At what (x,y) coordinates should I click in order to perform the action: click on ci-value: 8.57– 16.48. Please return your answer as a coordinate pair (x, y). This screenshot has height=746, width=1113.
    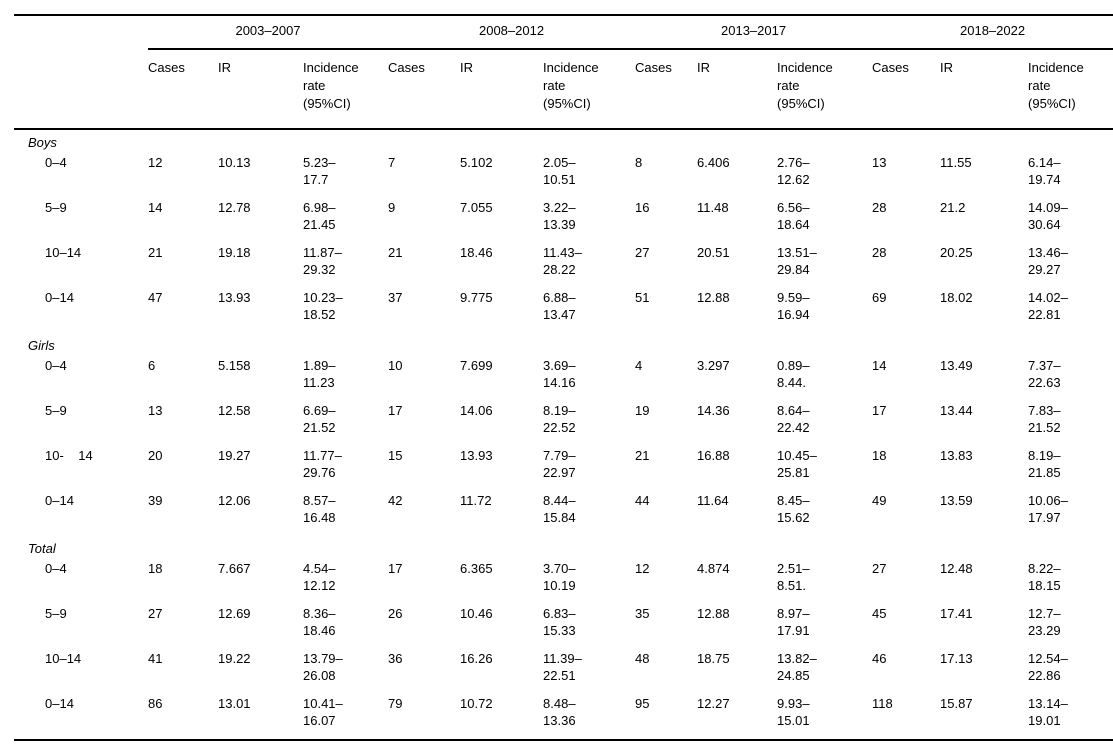
    Looking at the image, I should click on (319, 509).